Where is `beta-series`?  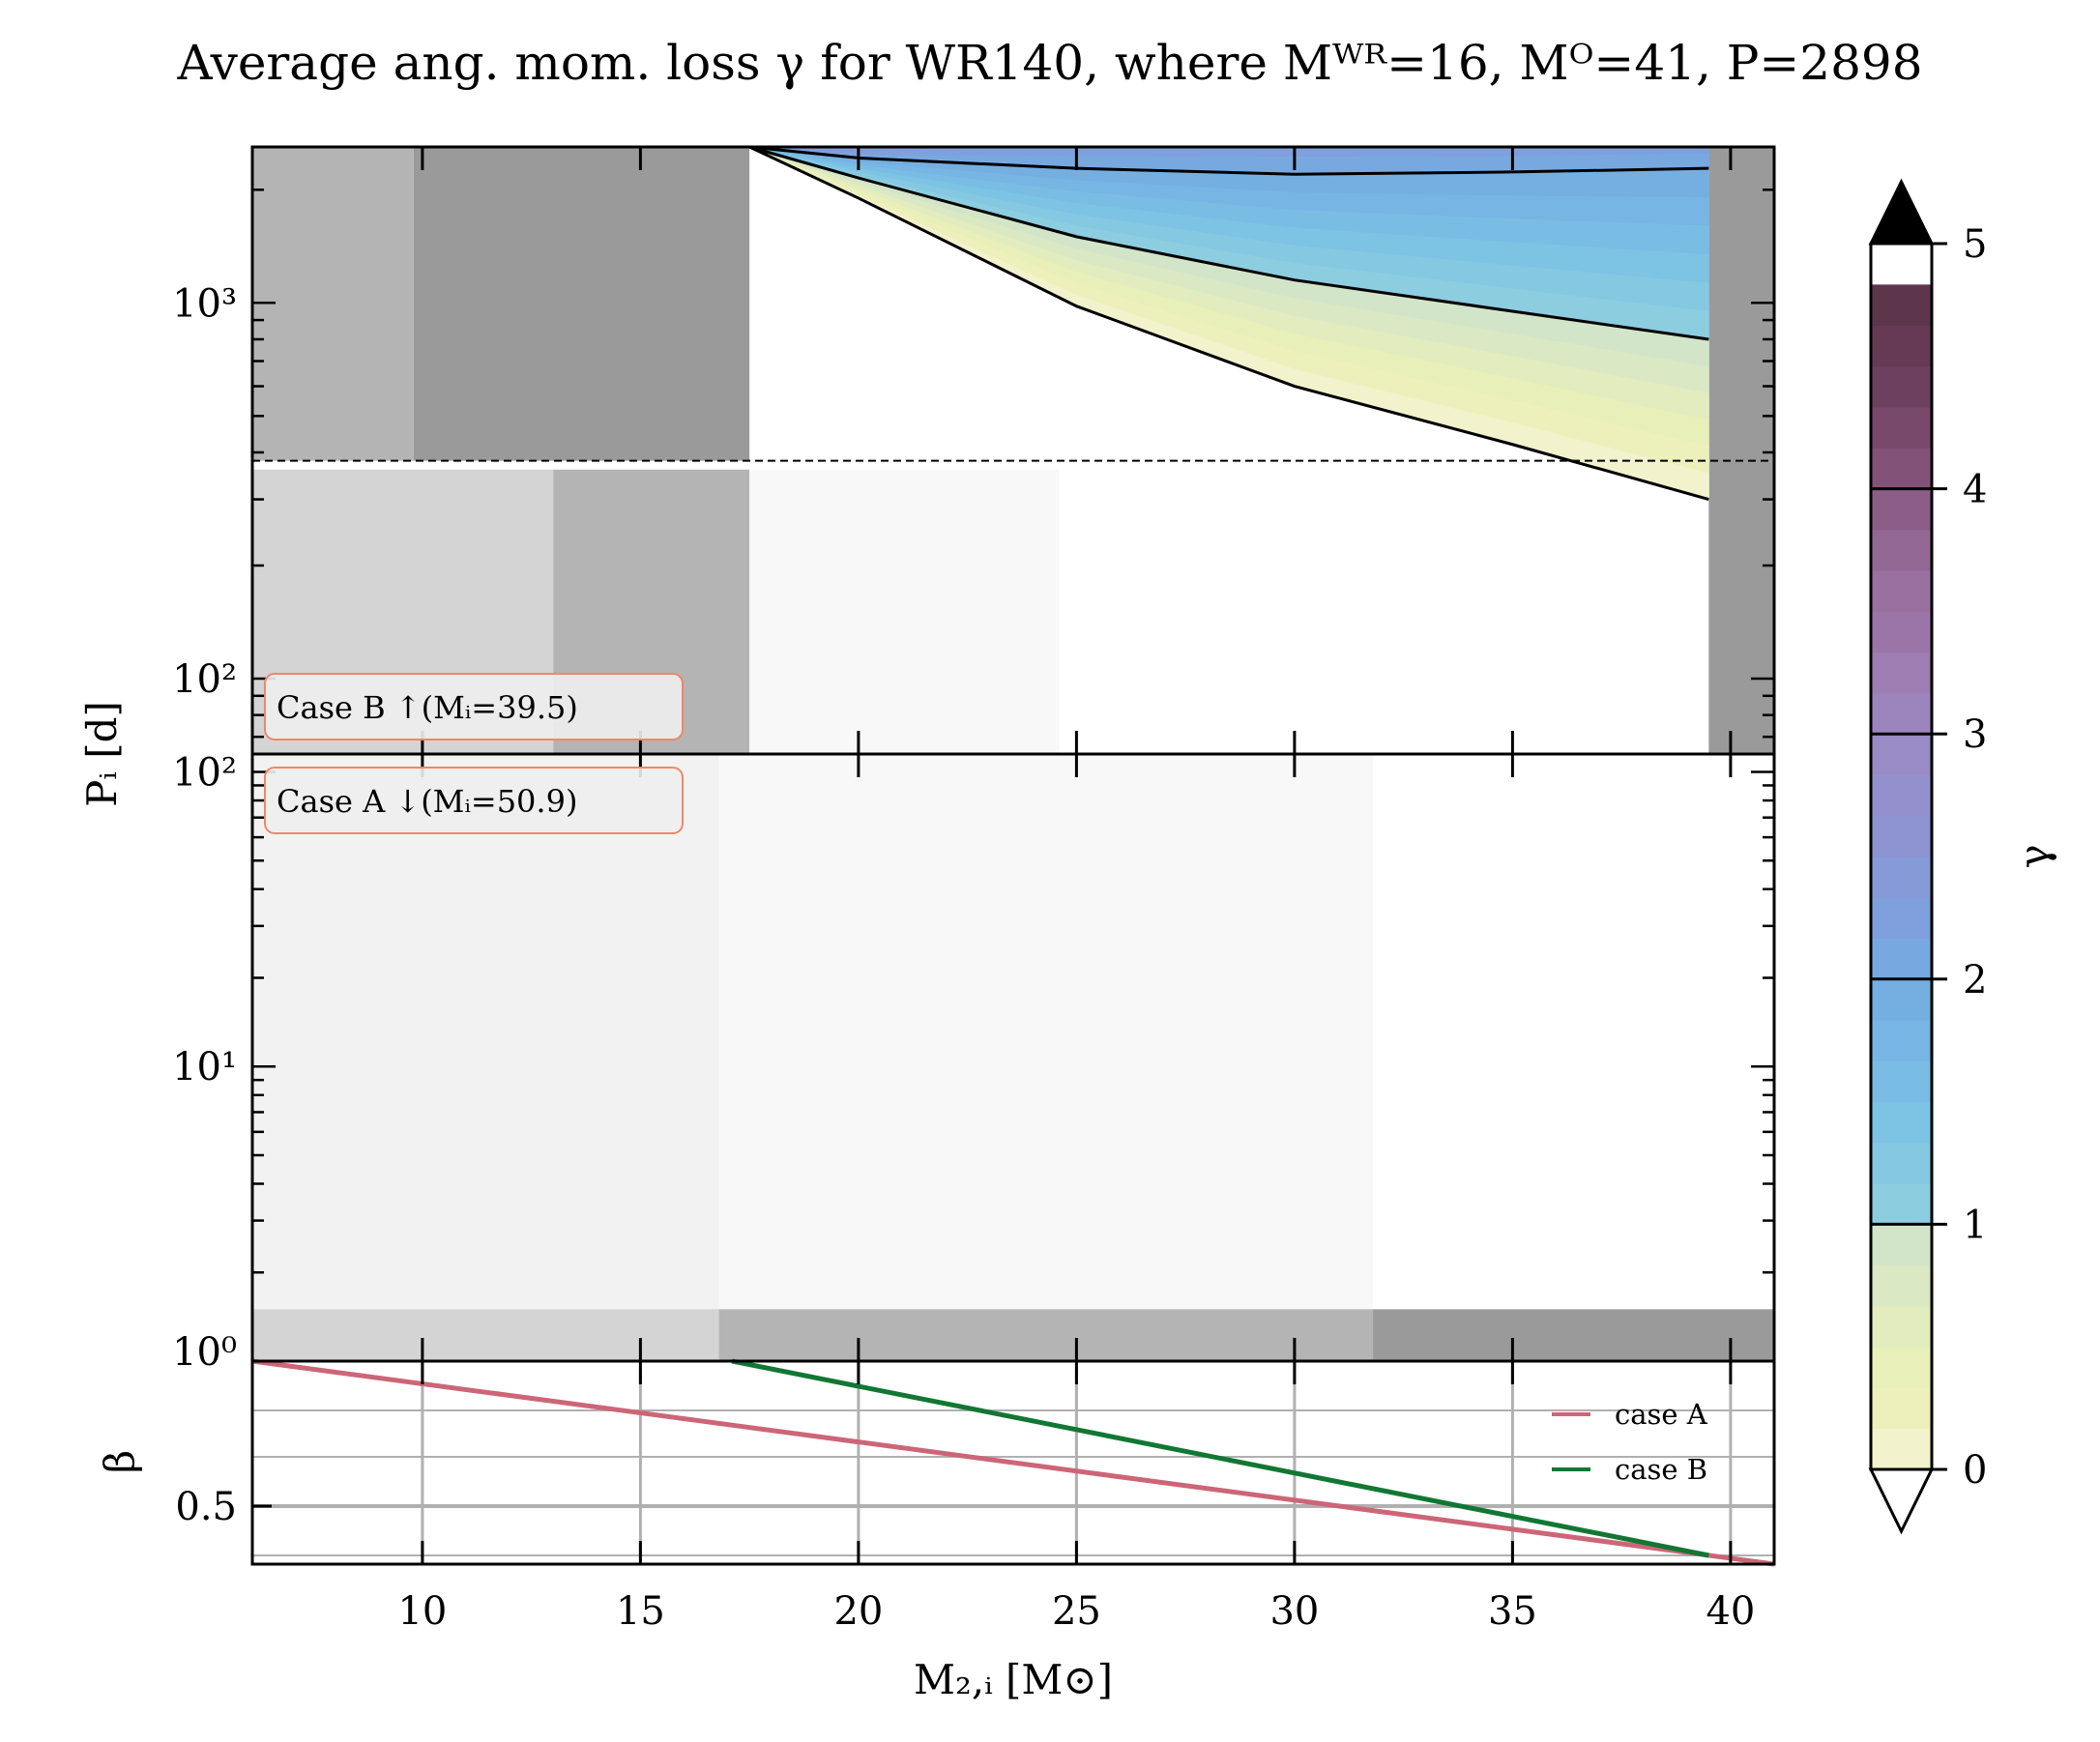 beta-series is located at coordinates (1013, 1462).